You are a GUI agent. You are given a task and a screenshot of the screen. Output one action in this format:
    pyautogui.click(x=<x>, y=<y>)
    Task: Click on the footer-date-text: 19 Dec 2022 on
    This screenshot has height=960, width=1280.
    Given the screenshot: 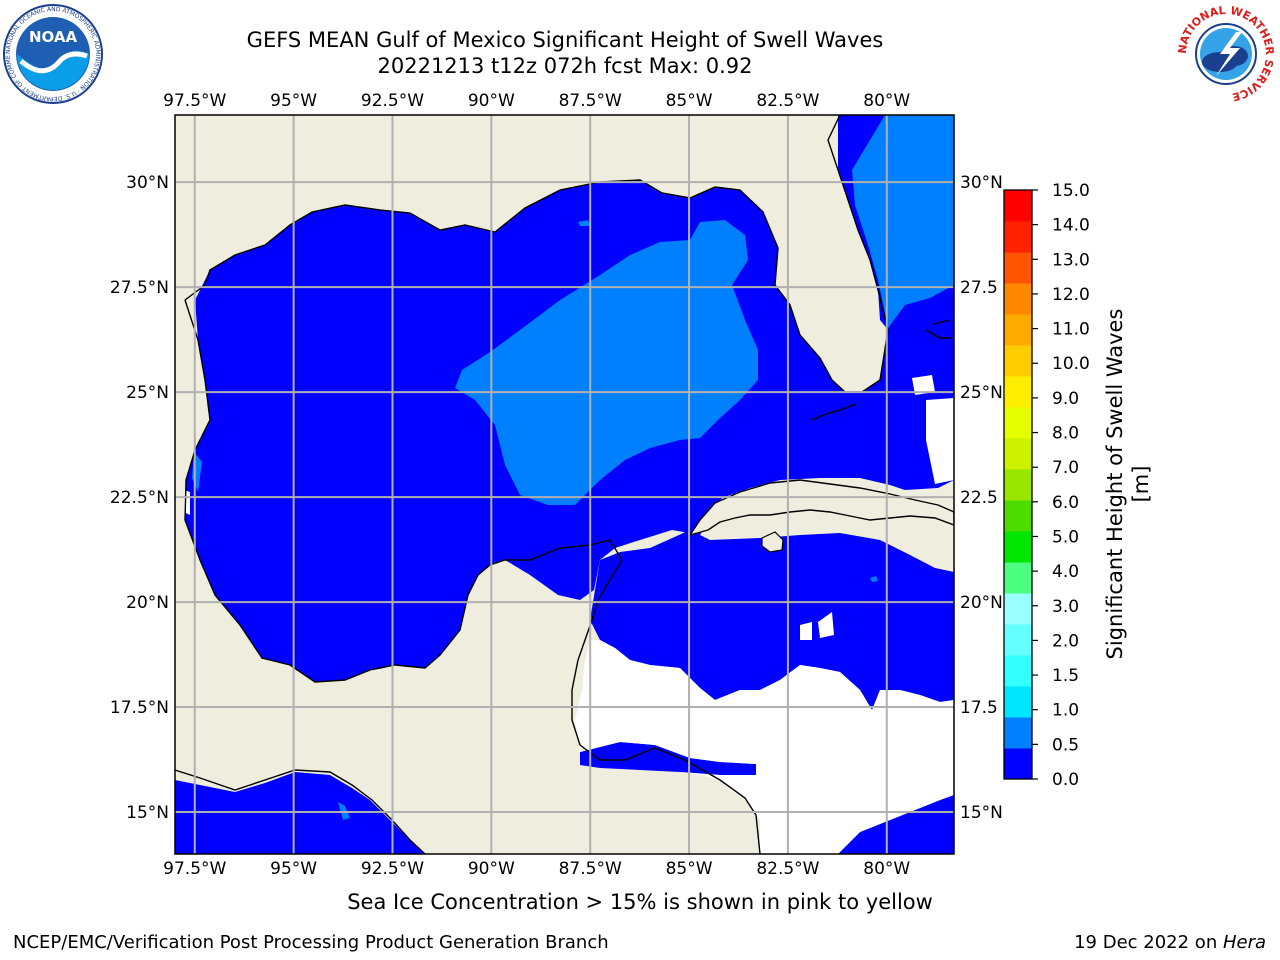 What is the action you would take?
    pyautogui.click(x=1148, y=942)
    